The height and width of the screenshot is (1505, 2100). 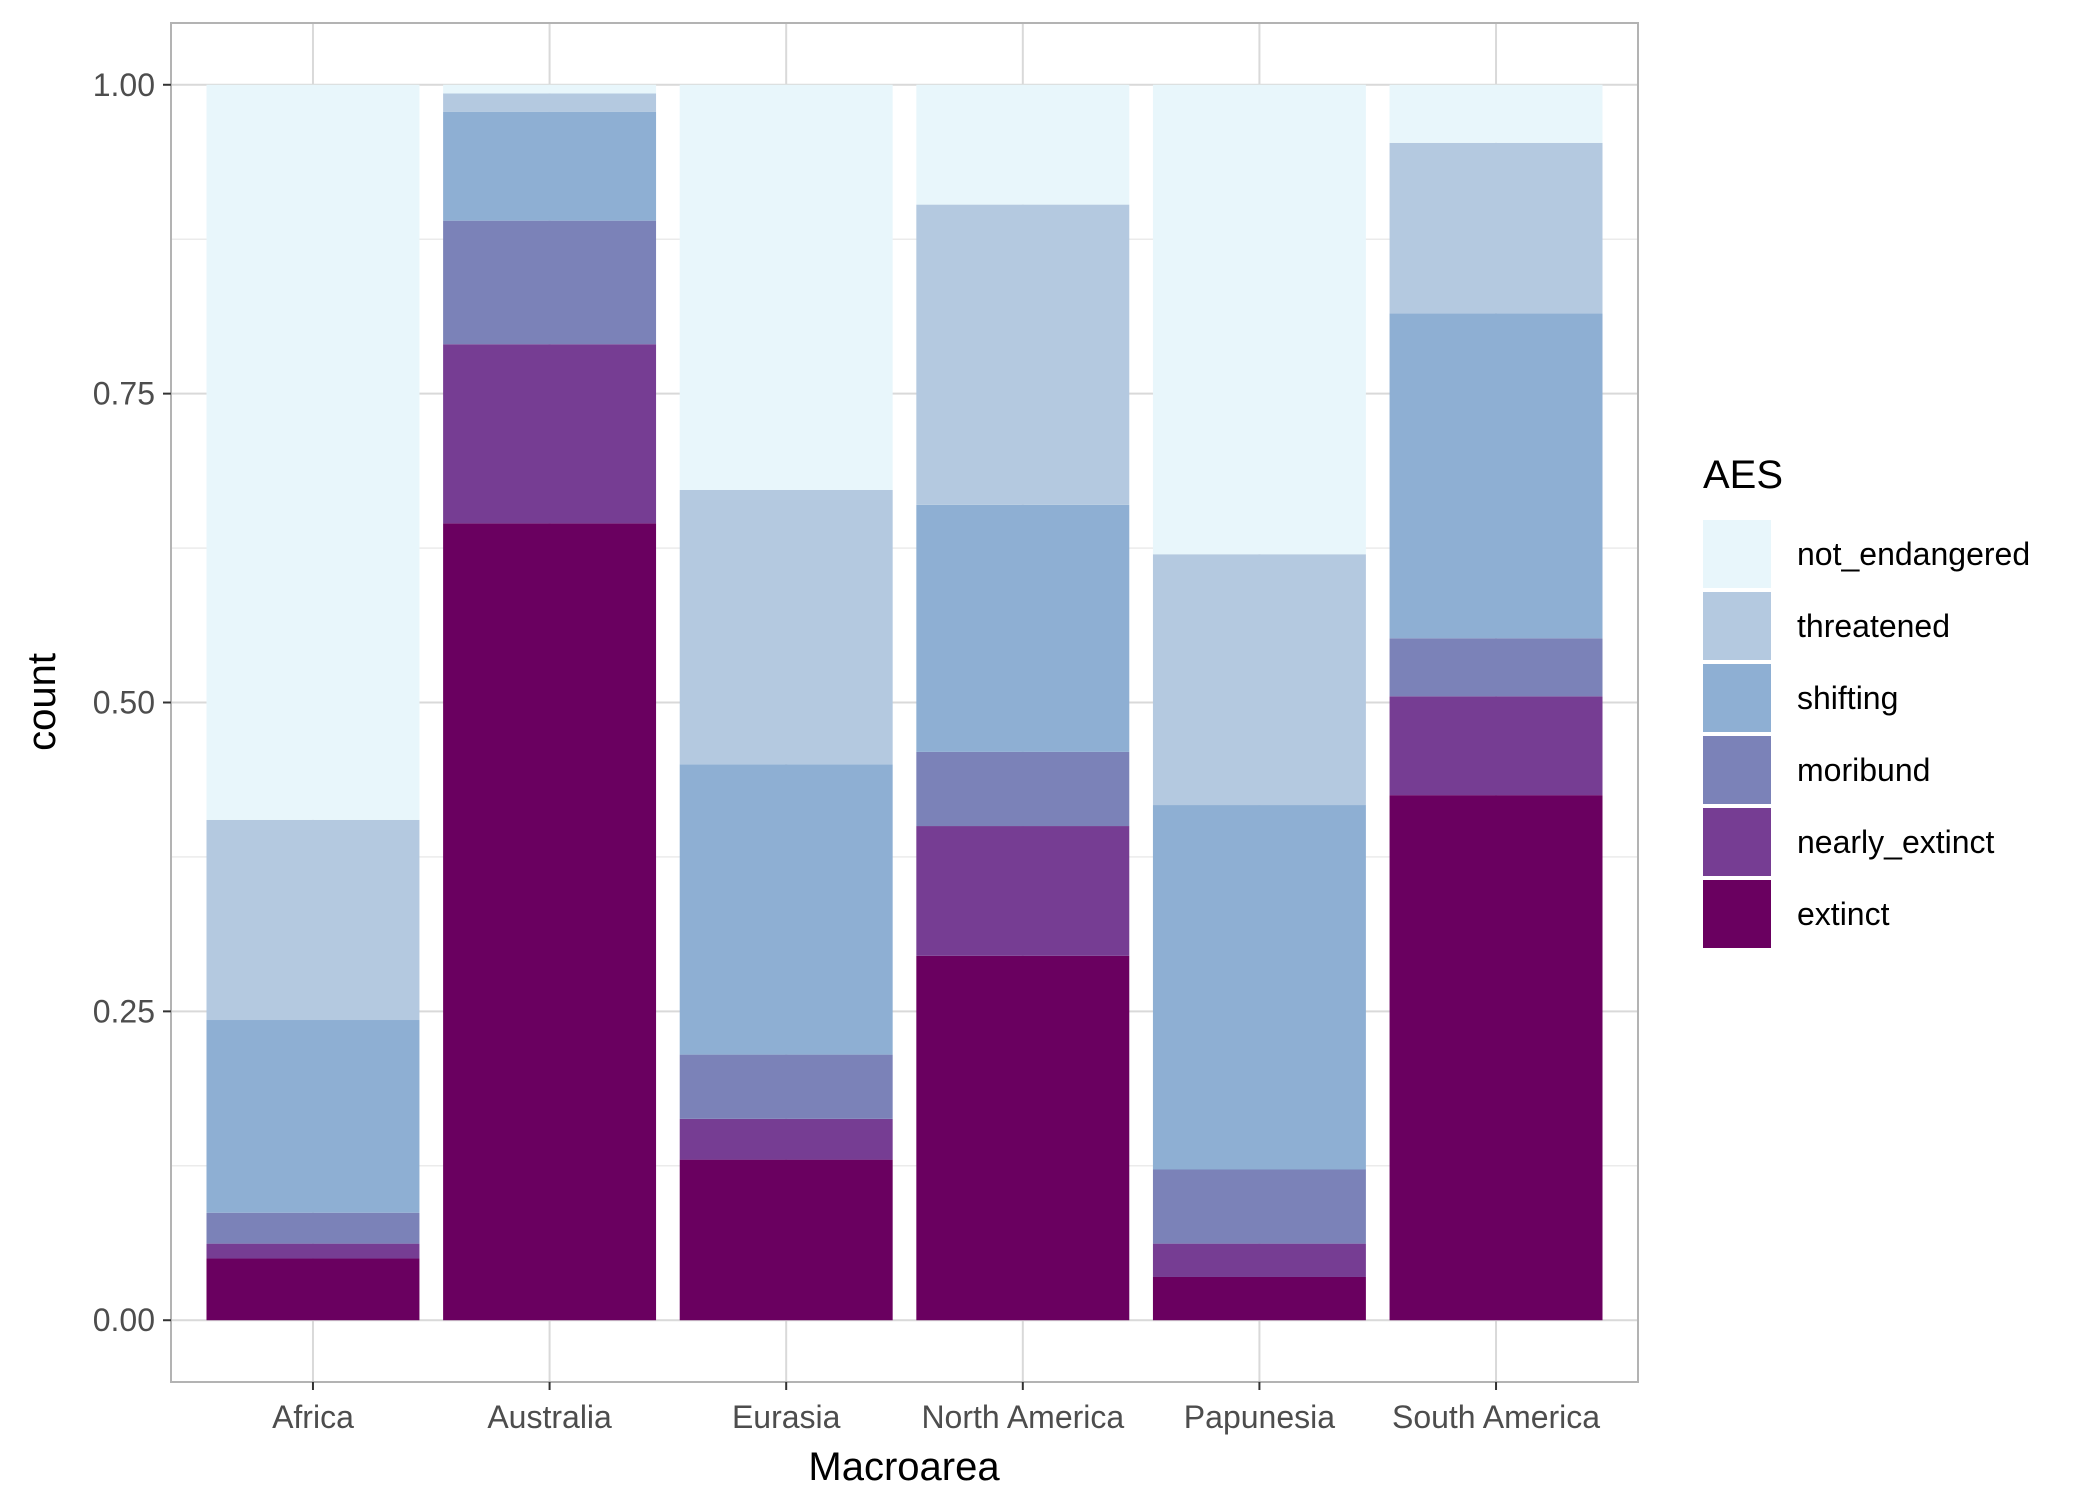 What do you see at coordinates (1737, 626) in the screenshot?
I see `legend-key-threatened` at bounding box center [1737, 626].